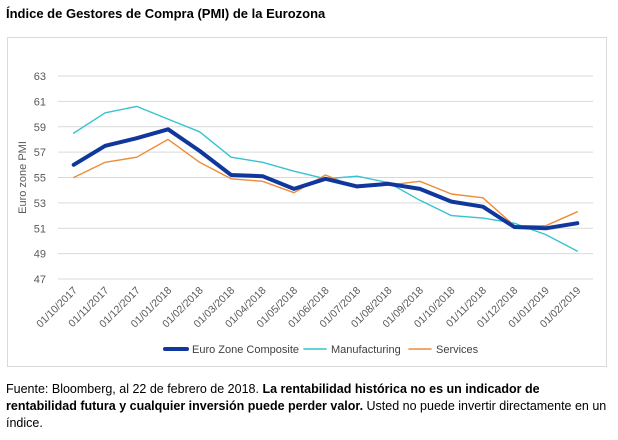 The image size is (618, 440). Describe the element at coordinates (40, 102) in the screenshot. I see `y-tick-label: 61` at that location.